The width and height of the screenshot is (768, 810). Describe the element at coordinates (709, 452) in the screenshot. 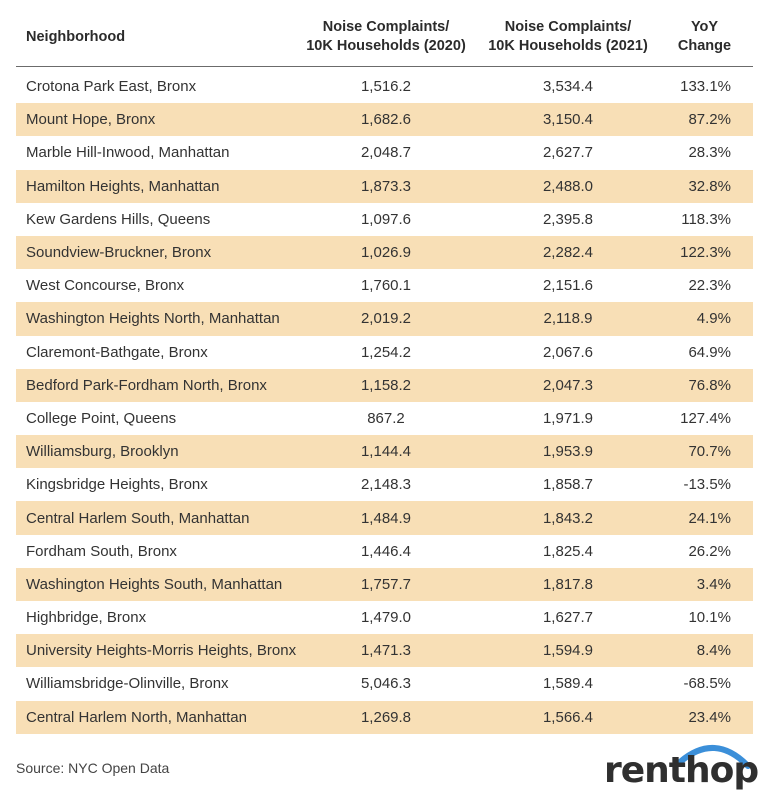

I see `cell-yoy: 70.7%` at that location.